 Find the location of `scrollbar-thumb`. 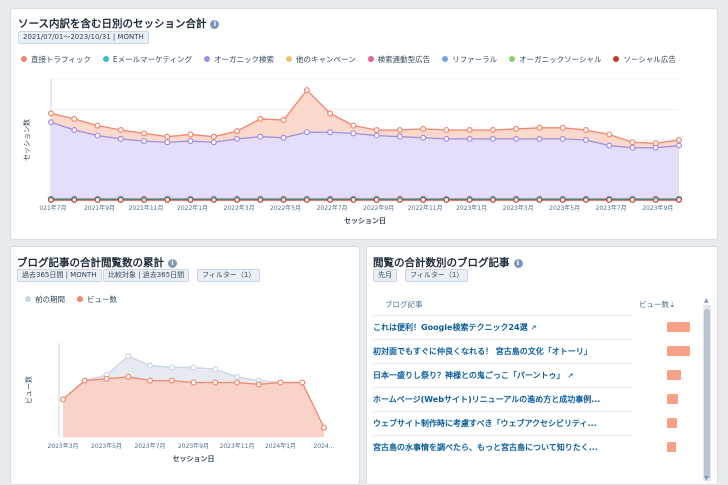

scrollbar-thumb is located at coordinates (707, 394).